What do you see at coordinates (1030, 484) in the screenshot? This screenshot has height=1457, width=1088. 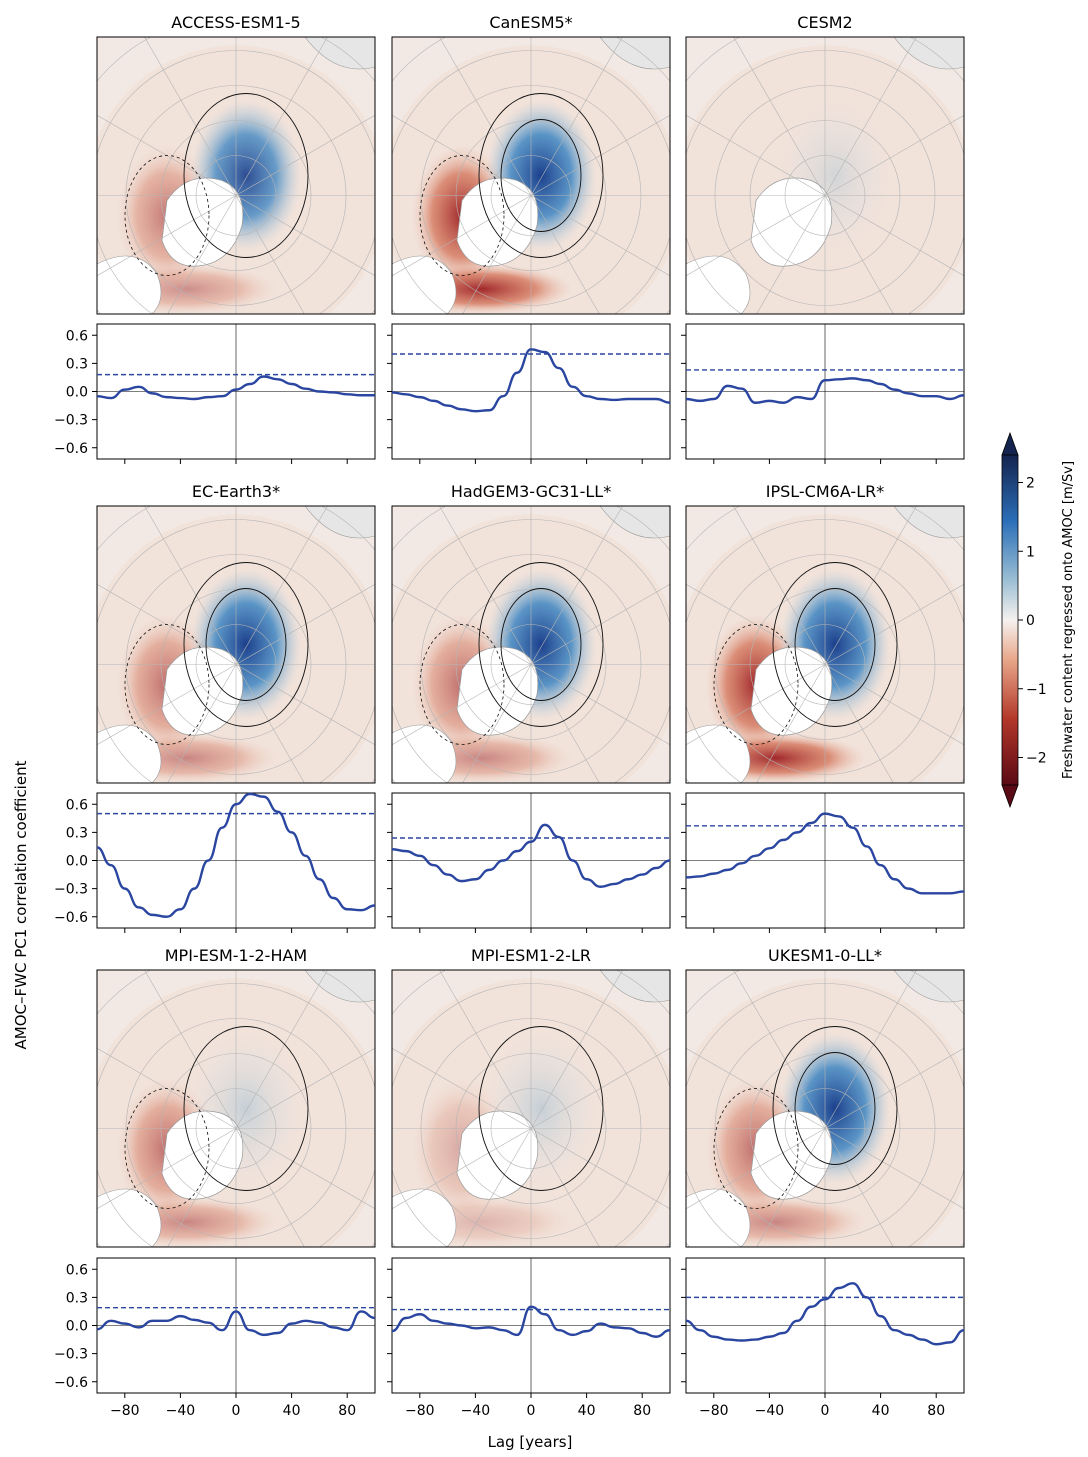 I see `colorbar-tick-label: 2` at bounding box center [1030, 484].